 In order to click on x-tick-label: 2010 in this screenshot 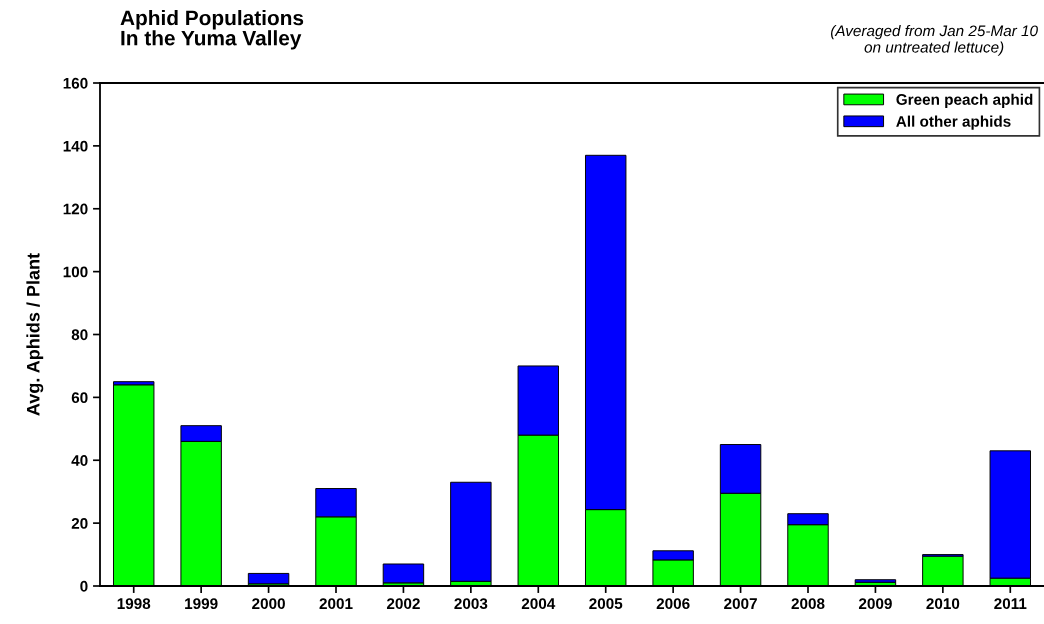, I will do `click(943, 604)`.